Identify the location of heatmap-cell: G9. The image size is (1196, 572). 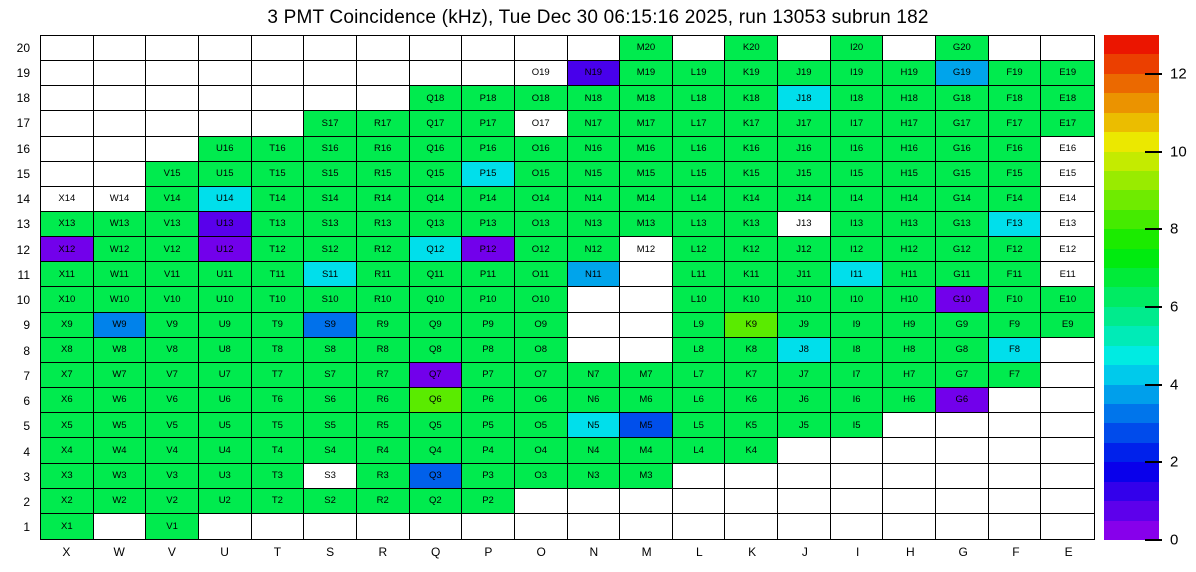
(962, 325).